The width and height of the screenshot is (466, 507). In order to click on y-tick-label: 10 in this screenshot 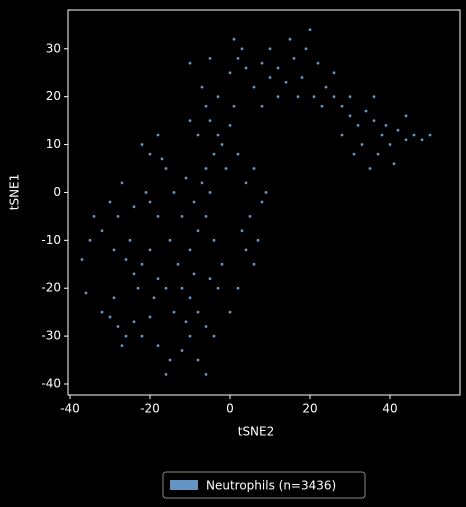, I will do `click(53, 144)`.